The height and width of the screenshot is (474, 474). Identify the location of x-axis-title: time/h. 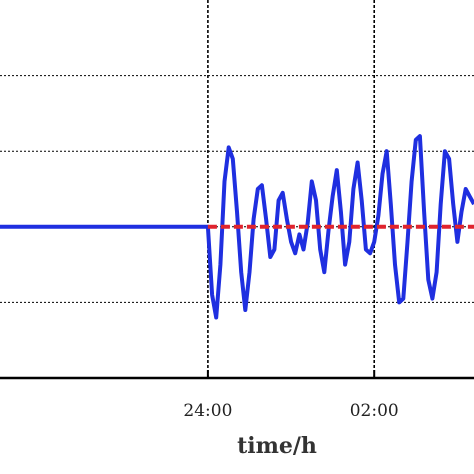
(277, 446).